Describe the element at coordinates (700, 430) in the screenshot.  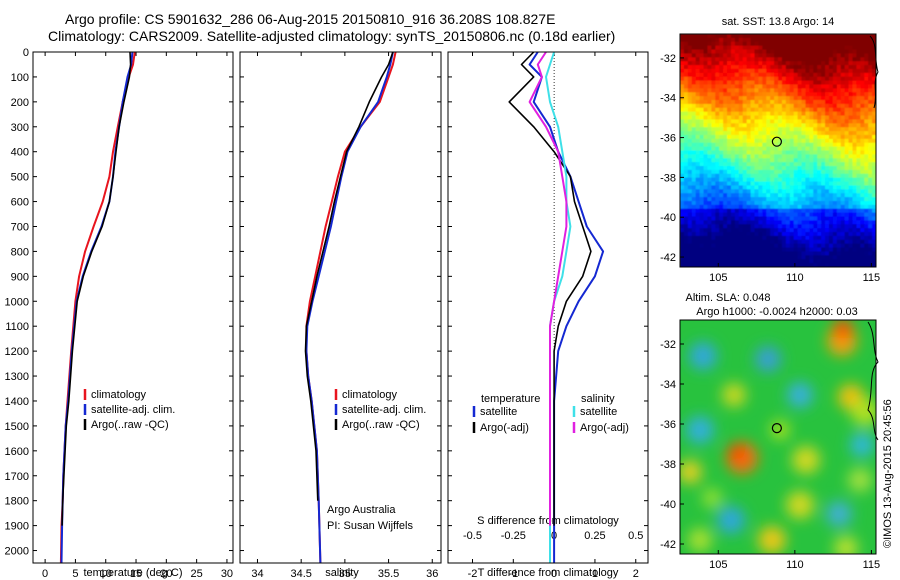
I see `sla-eddy` at that location.